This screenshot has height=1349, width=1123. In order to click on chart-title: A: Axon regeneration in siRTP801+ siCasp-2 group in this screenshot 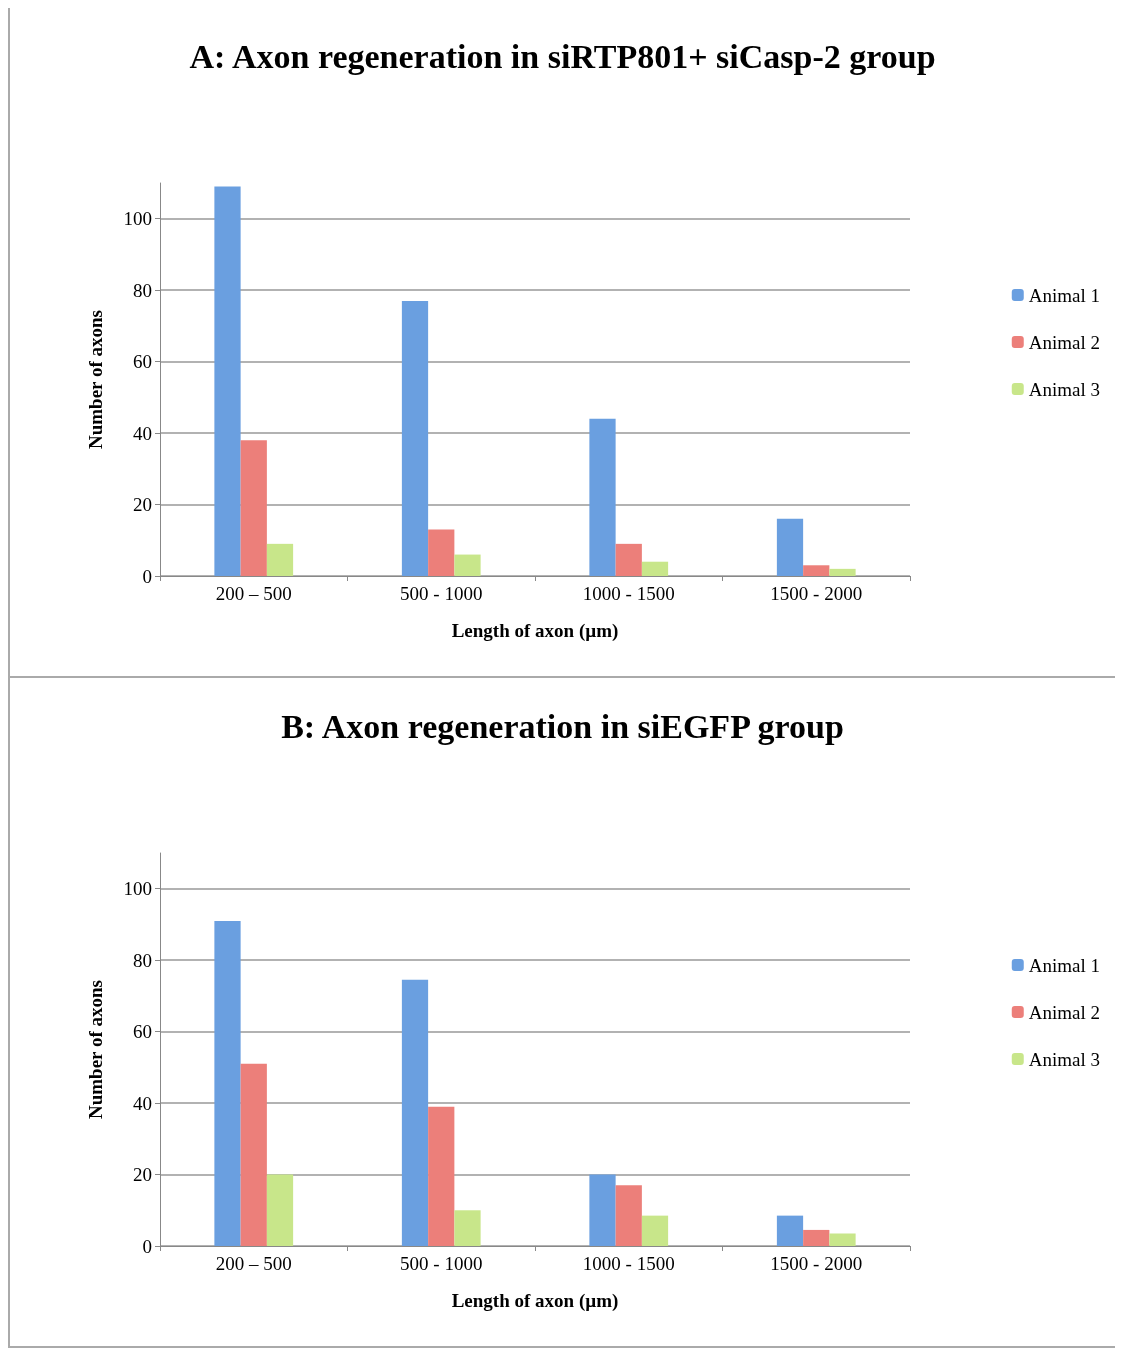, I will do `click(562, 56)`.